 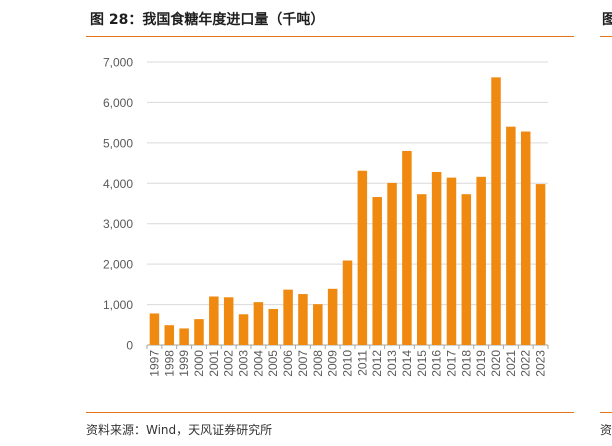 I want to click on y-tick-label: 4,000, so click(x=118, y=184).